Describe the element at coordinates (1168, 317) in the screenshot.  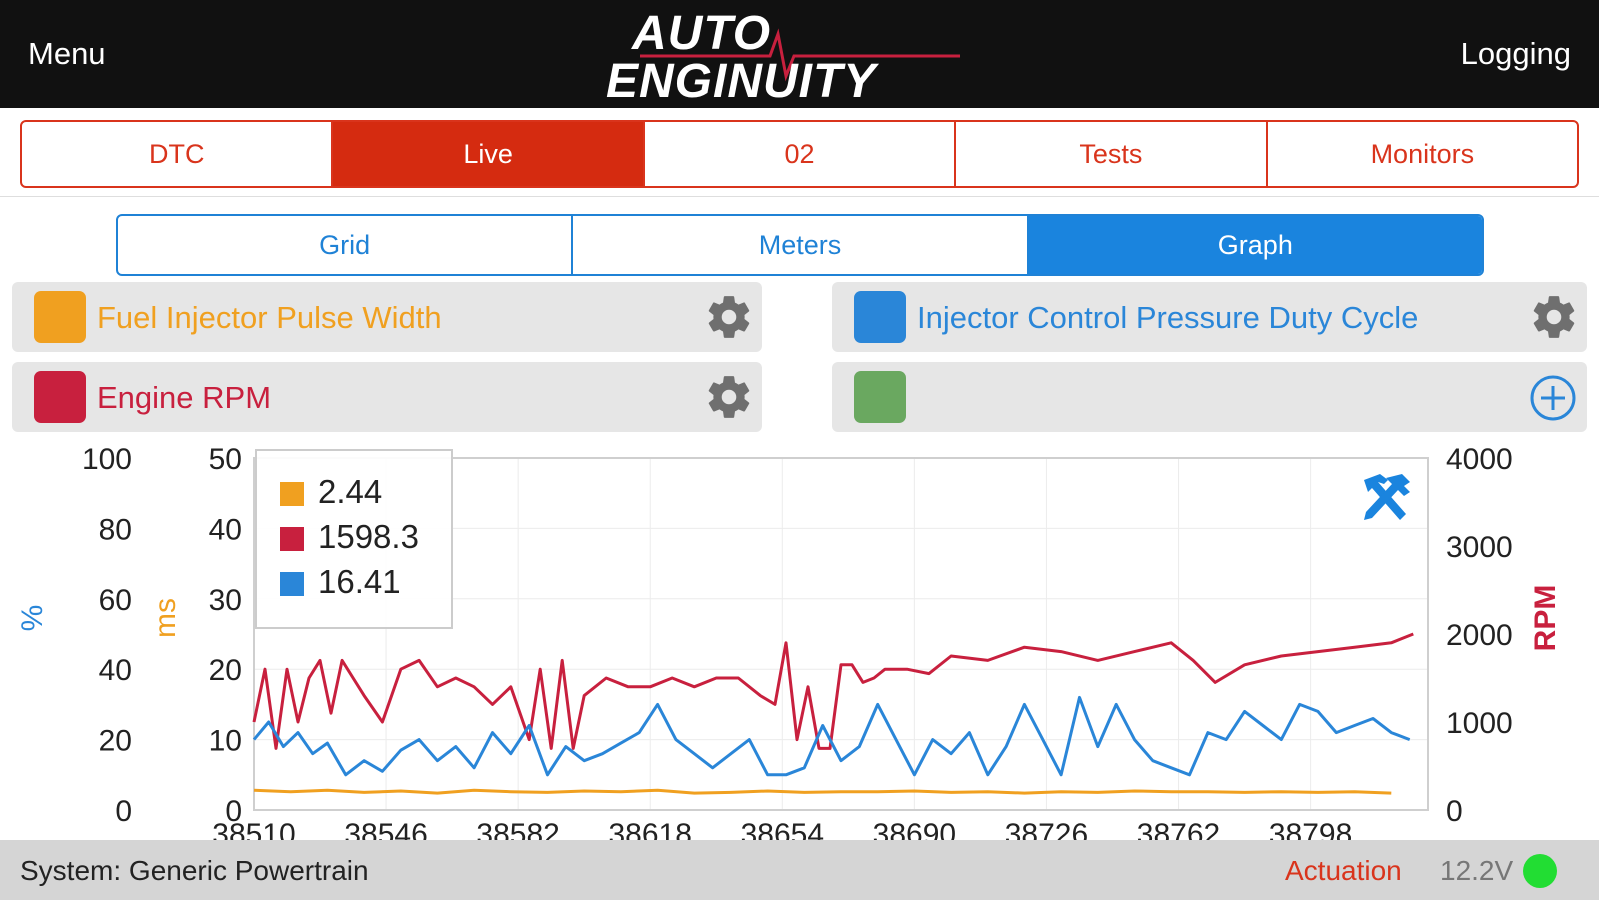
I see `pid-label: Injector Control Pressure Duty Cycle` at that location.